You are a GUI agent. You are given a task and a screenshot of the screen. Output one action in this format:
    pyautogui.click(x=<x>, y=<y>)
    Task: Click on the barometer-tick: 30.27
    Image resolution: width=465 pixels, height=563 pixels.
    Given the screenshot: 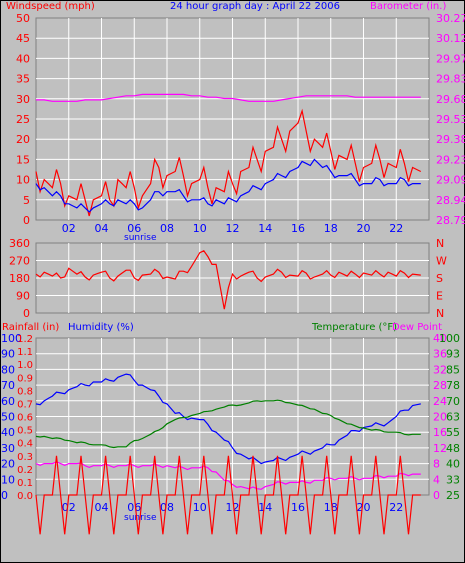 What is the action you would take?
    pyautogui.click(x=450, y=18)
    